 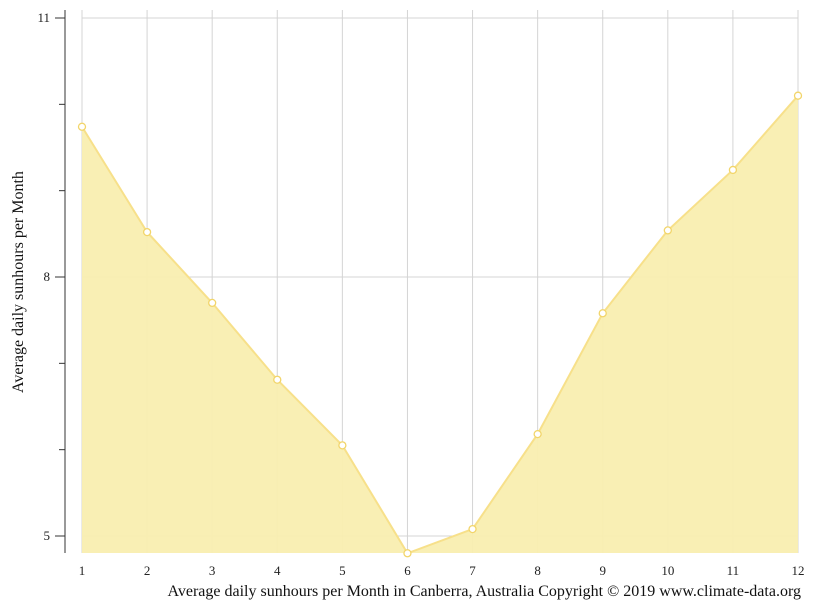 I want to click on x-tick-label: 6, so click(x=407, y=570).